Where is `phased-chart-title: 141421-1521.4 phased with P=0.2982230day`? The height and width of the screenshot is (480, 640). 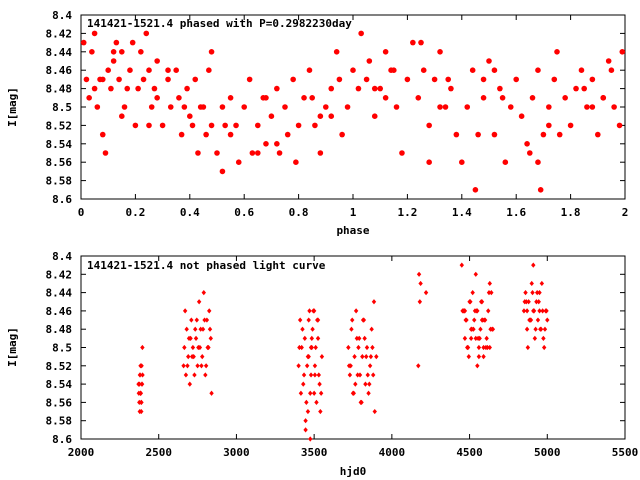 phased-chart-title: 141421-1521.4 phased with P=0.2982230day is located at coordinates (219, 23).